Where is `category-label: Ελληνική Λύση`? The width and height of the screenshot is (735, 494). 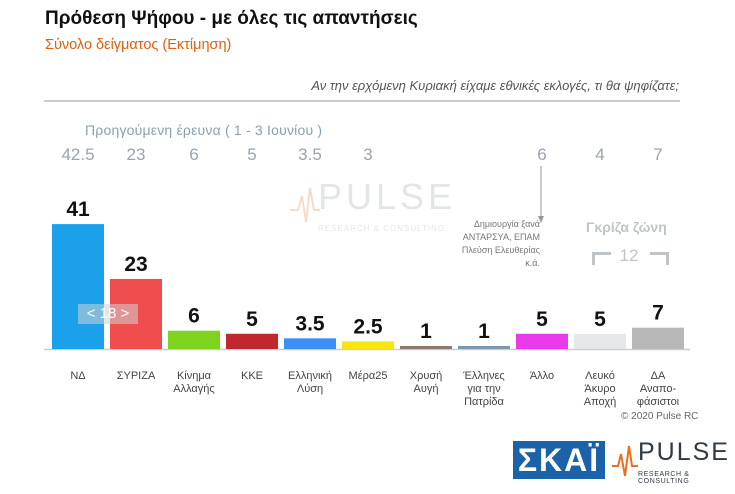
category-label: Ελληνική Λύση is located at coordinates (310, 383).